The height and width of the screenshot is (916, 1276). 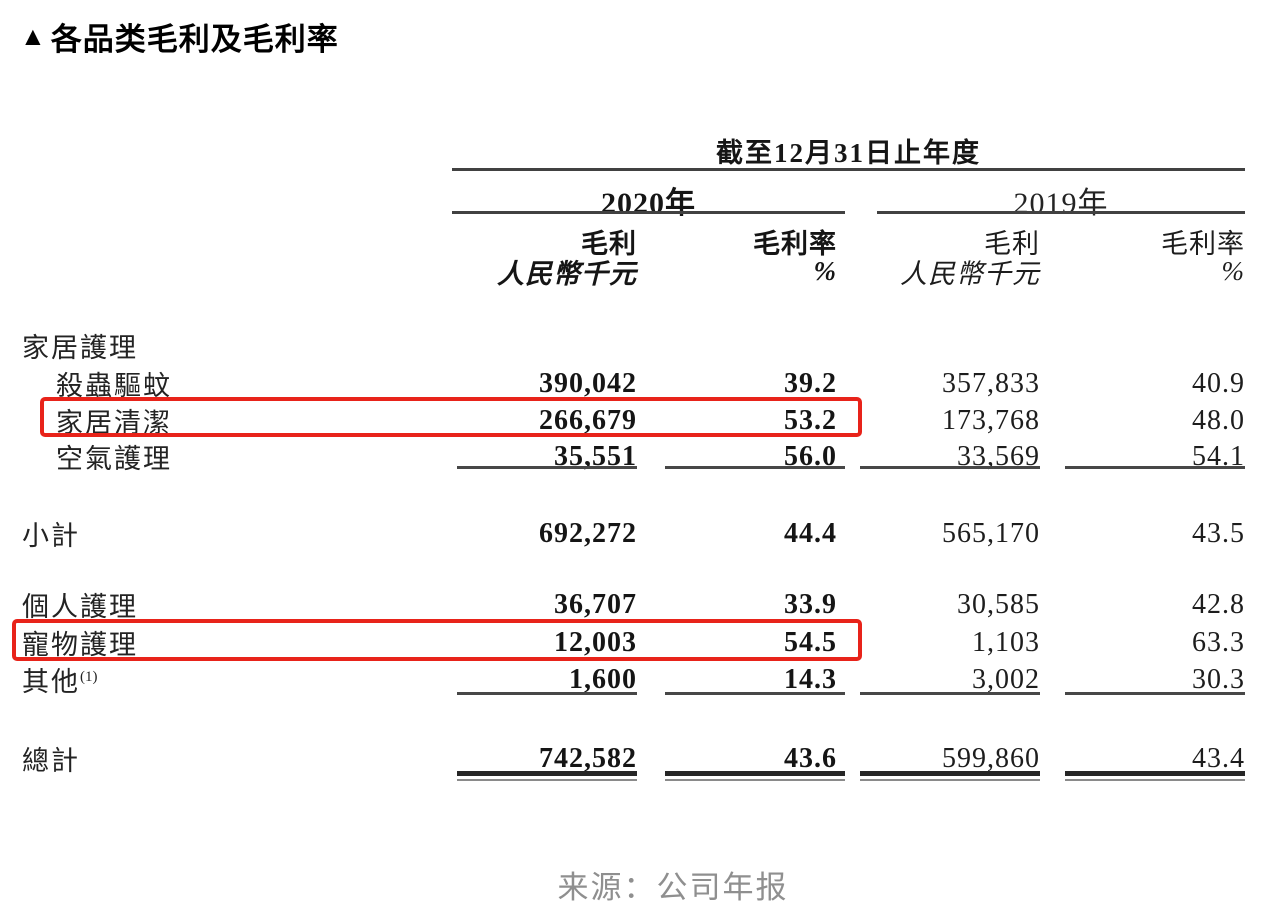 I want to click on cell-2020-gross-profit: 36,707, so click(x=595, y=604).